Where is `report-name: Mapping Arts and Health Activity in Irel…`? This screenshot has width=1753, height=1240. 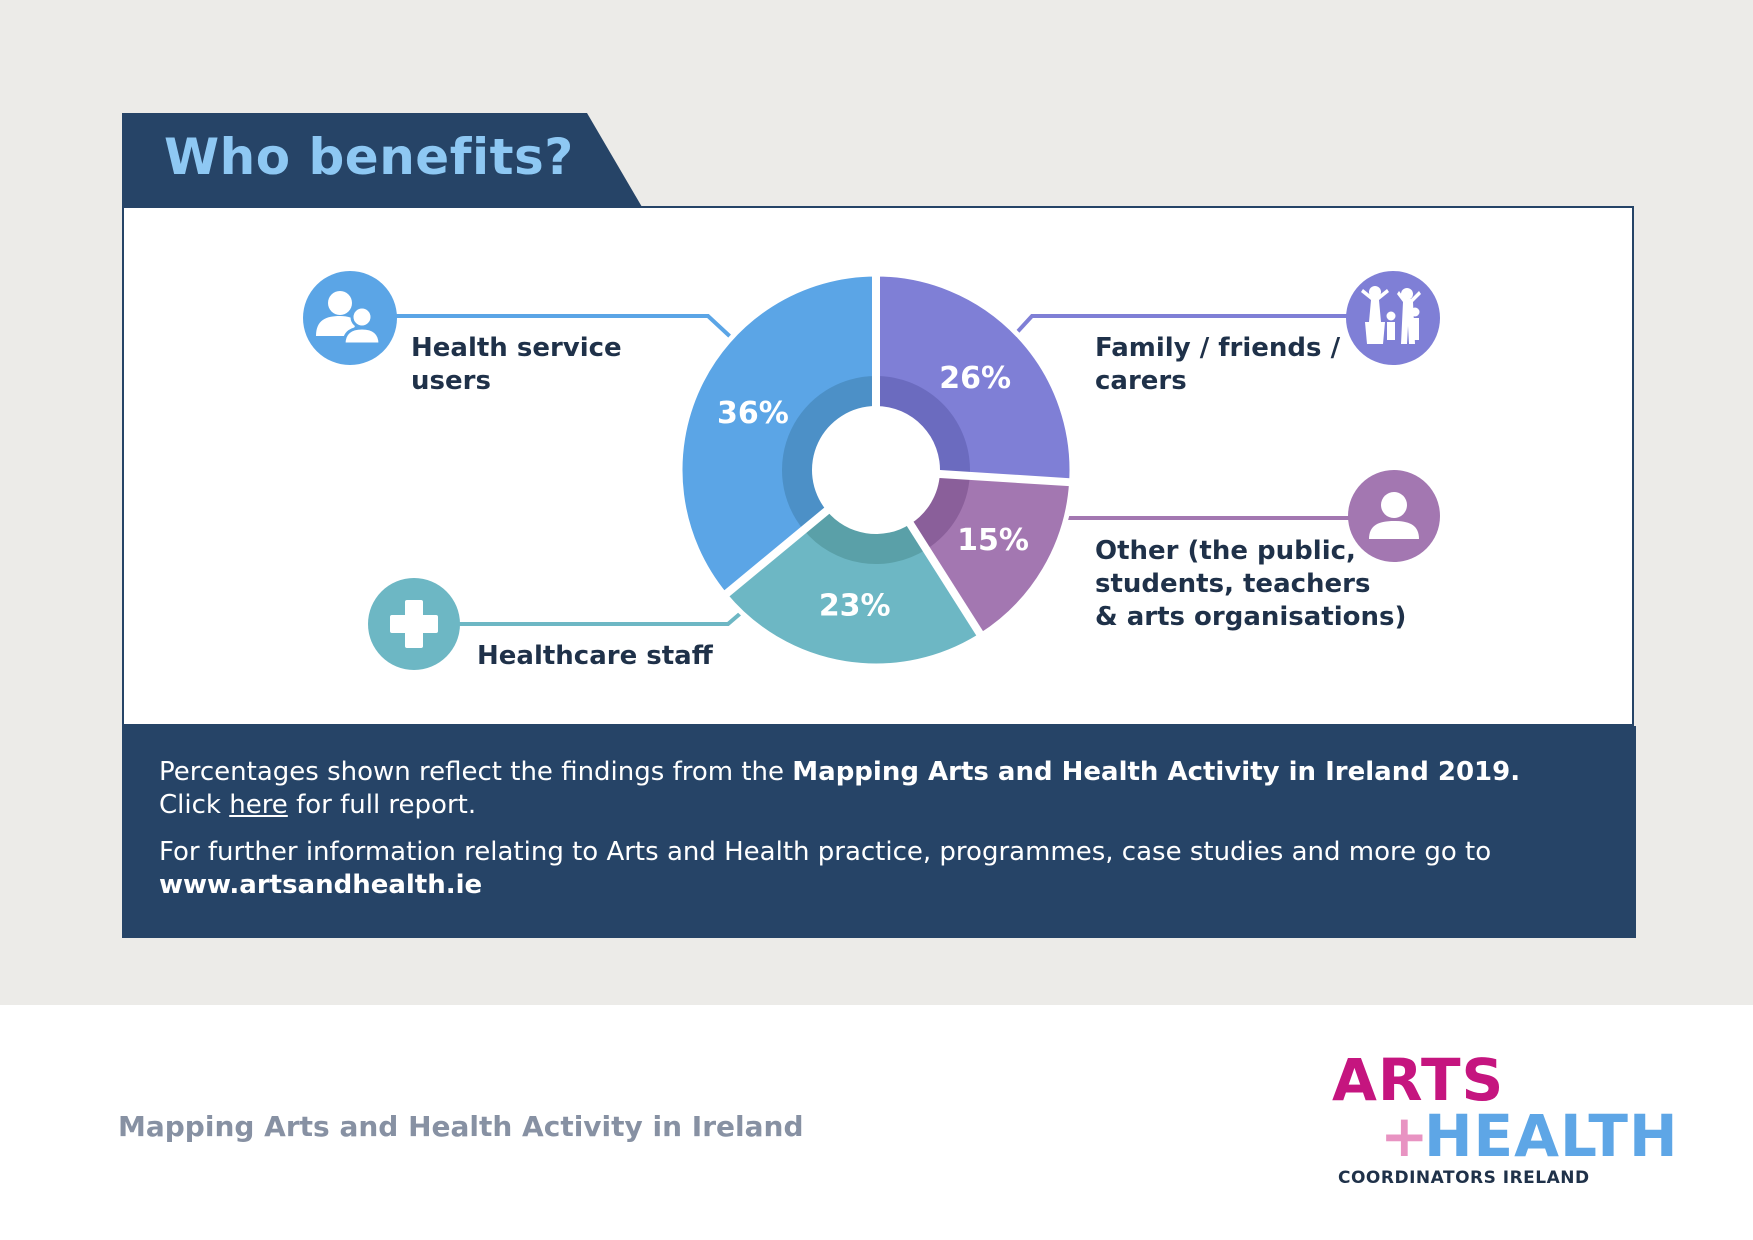
report-name: Mapping Arts and Health Activity in Irel… is located at coordinates (1156, 772).